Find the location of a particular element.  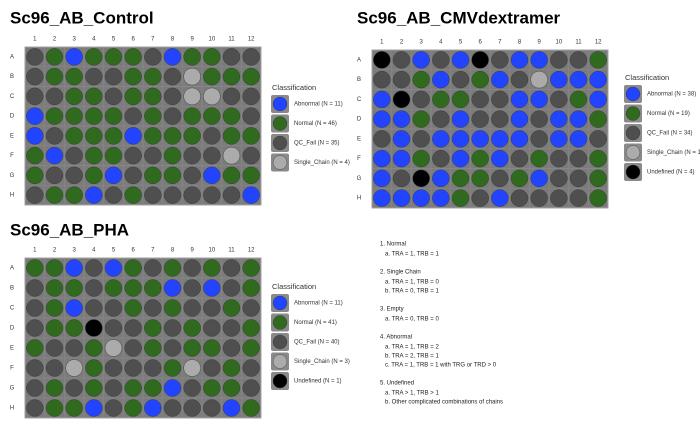

note-item: c. TRA = 1, TRB = 1 with TRG or TRD > 0 is located at coordinates (441, 366).